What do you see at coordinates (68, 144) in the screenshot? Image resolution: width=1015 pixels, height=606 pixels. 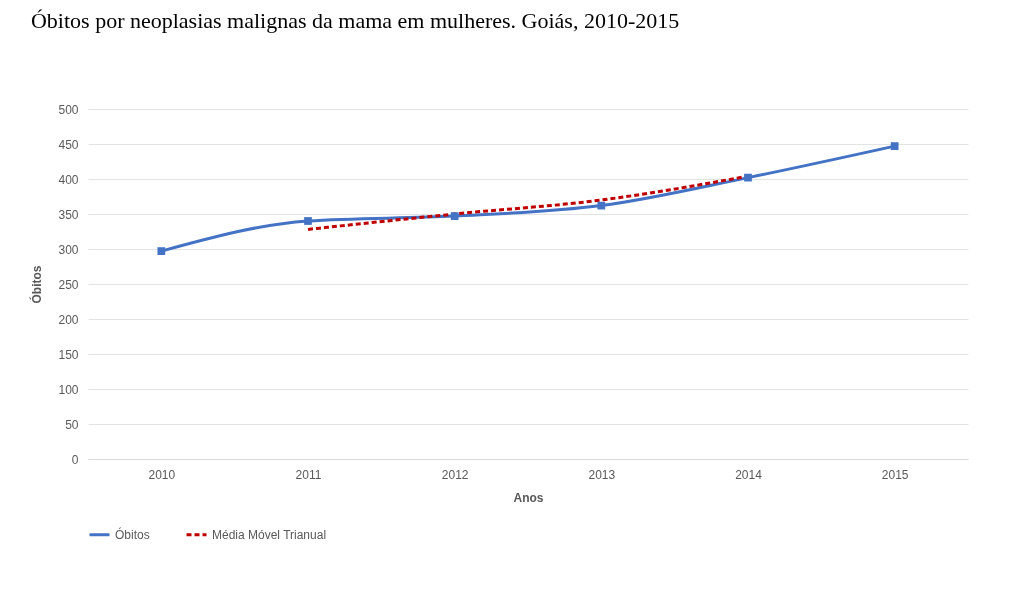 I see `y-tick-label: 450` at bounding box center [68, 144].